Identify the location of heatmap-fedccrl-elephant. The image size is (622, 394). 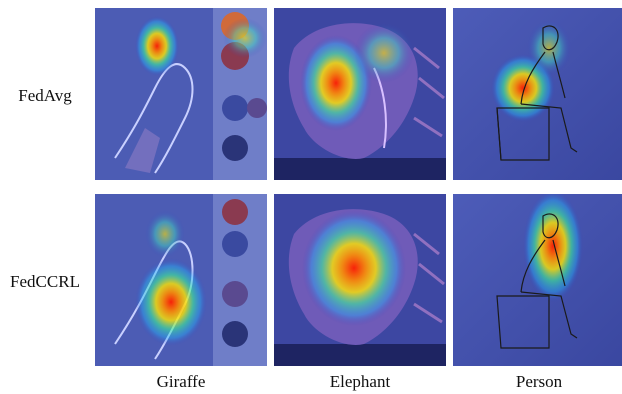
(360, 280).